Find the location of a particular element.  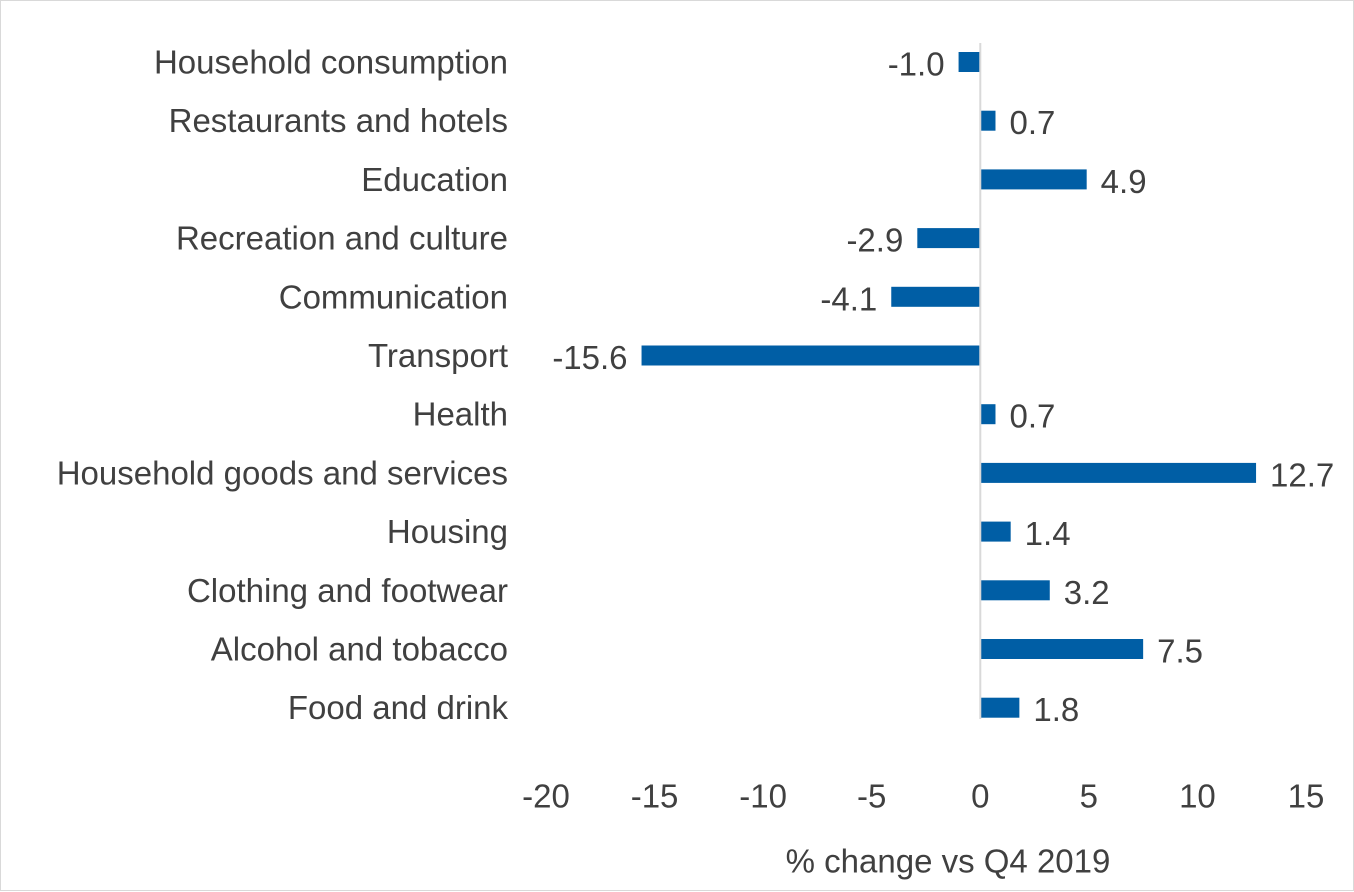

data-label: -1.0 is located at coordinates (916, 64).